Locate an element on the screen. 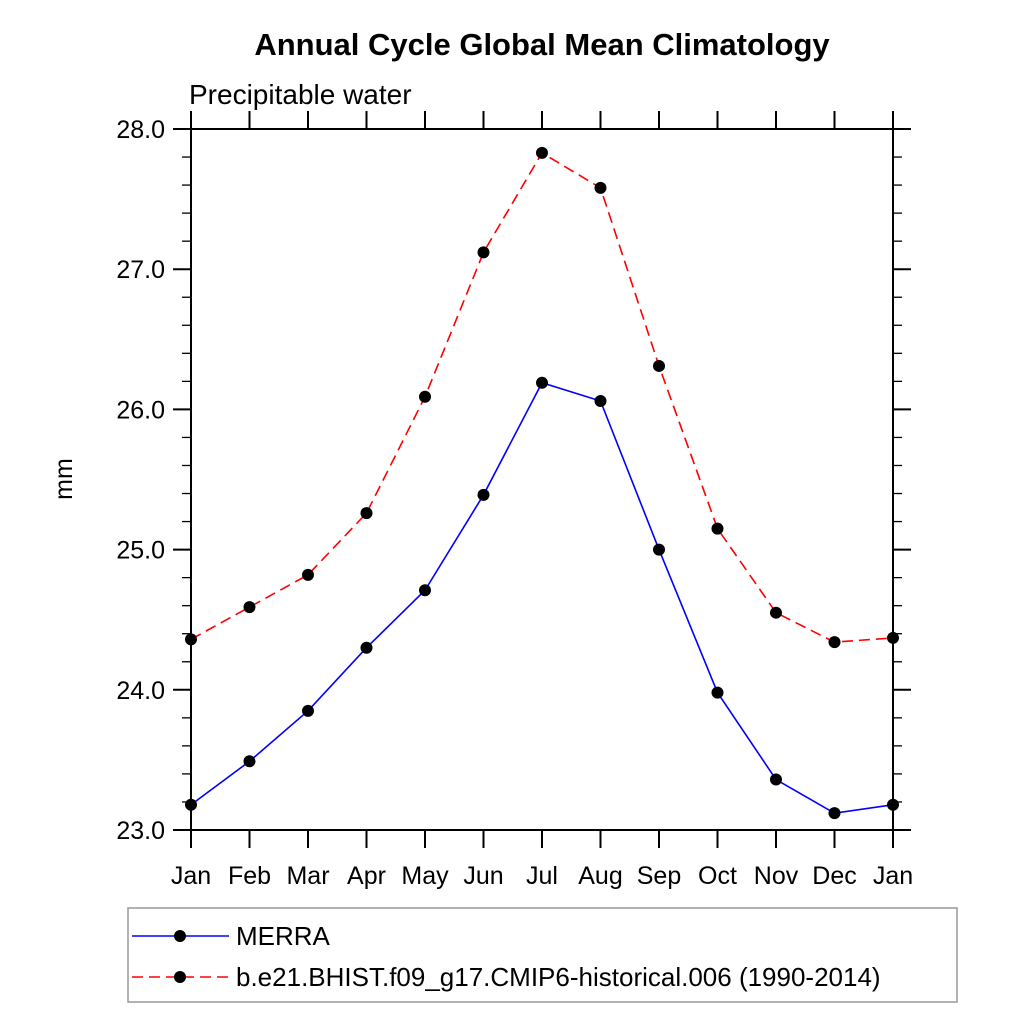  y-tick-label: 24.0 is located at coordinates (140, 691).